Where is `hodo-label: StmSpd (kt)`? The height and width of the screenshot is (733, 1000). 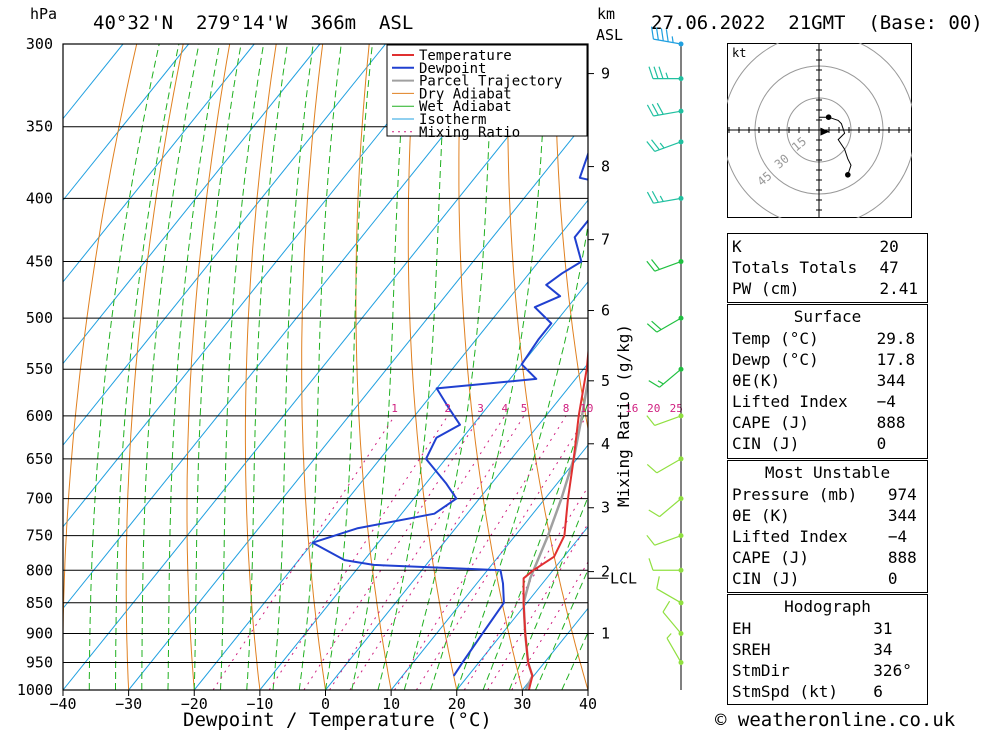 hodo-label: StmSpd (kt) is located at coordinates (785, 691).